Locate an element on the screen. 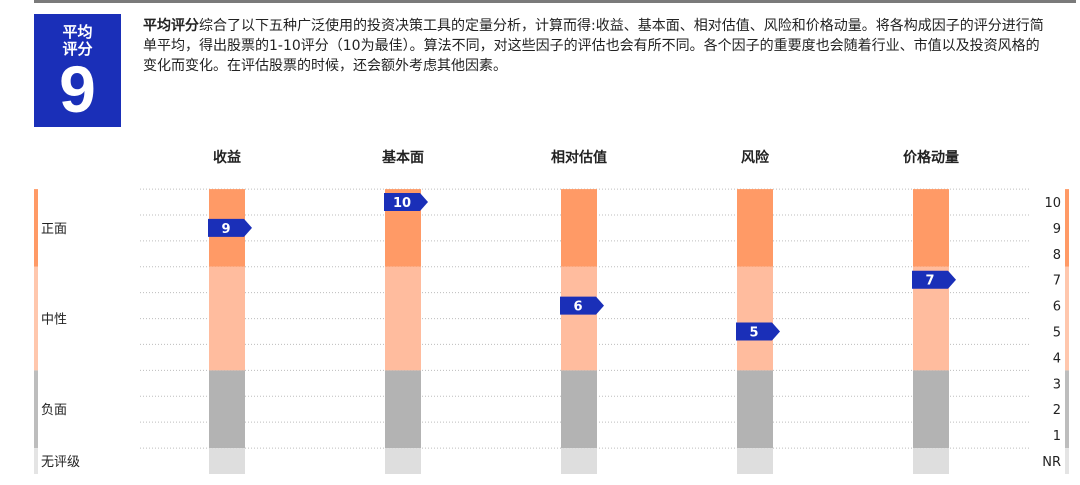  y-tick-label: 9 is located at coordinates (1057, 229).